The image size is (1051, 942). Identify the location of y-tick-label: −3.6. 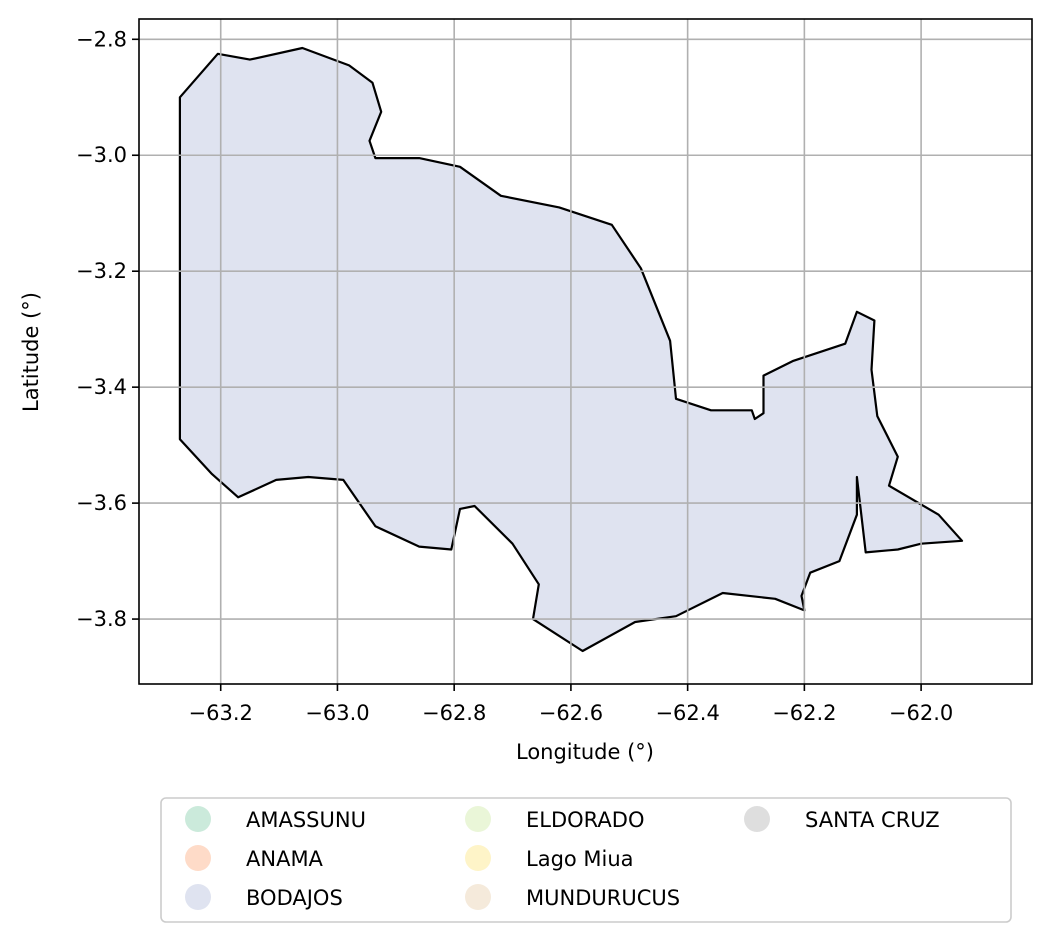
(101, 503).